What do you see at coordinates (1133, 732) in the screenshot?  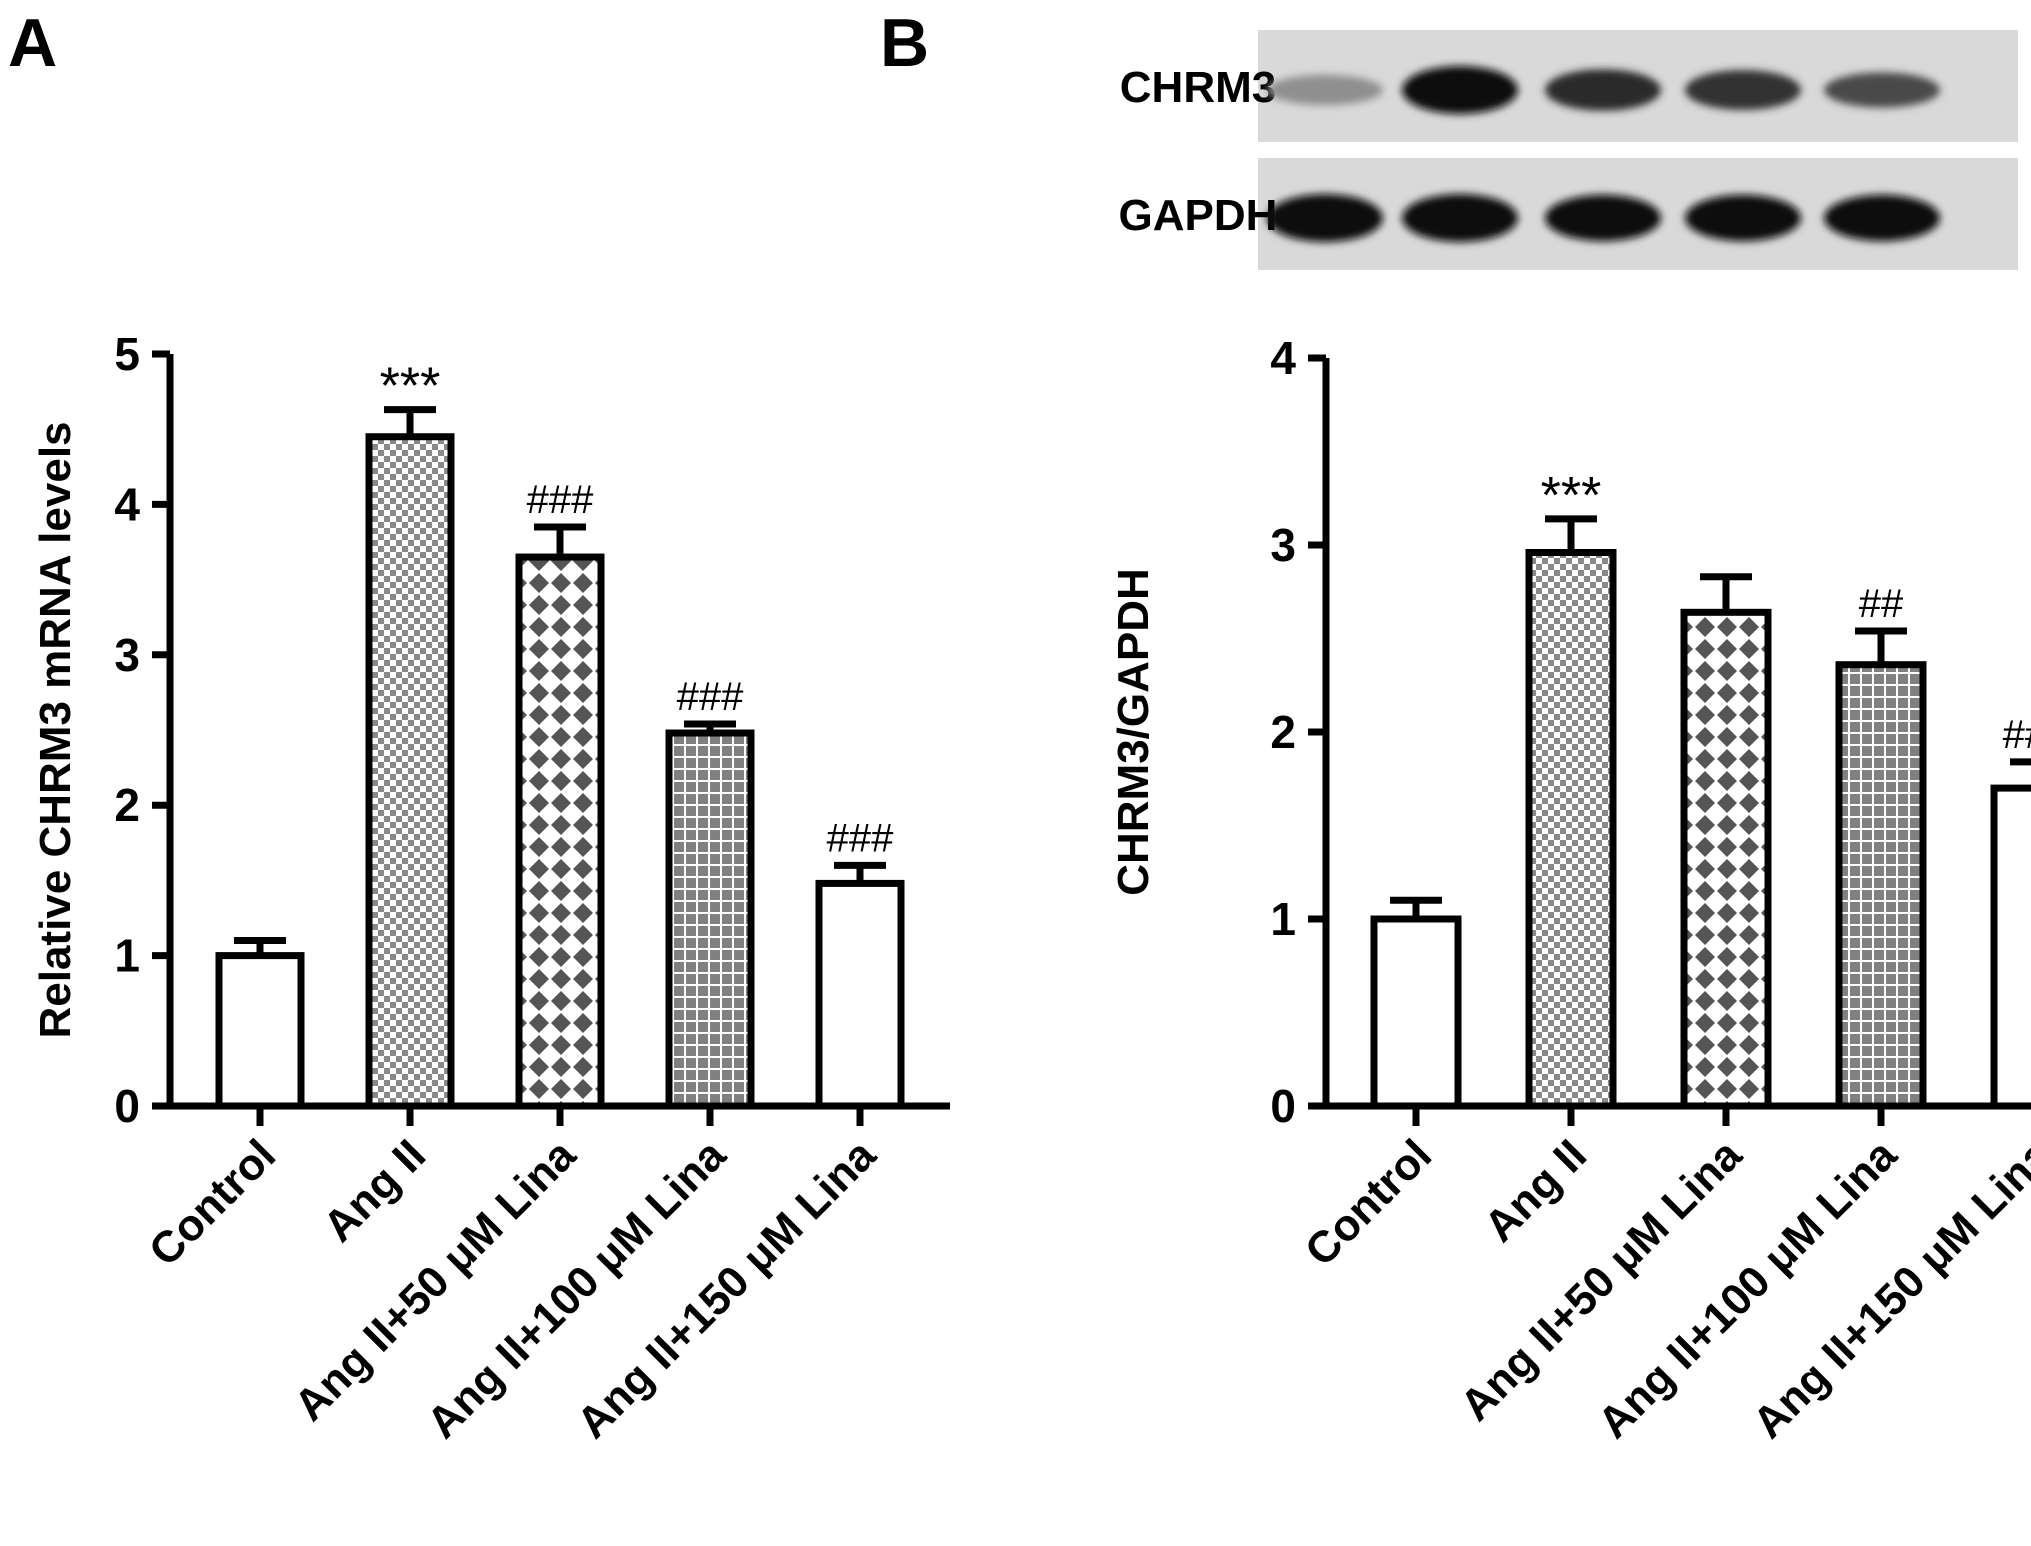 I see `y-axis-title: CHRM3/GAPDH` at bounding box center [1133, 732].